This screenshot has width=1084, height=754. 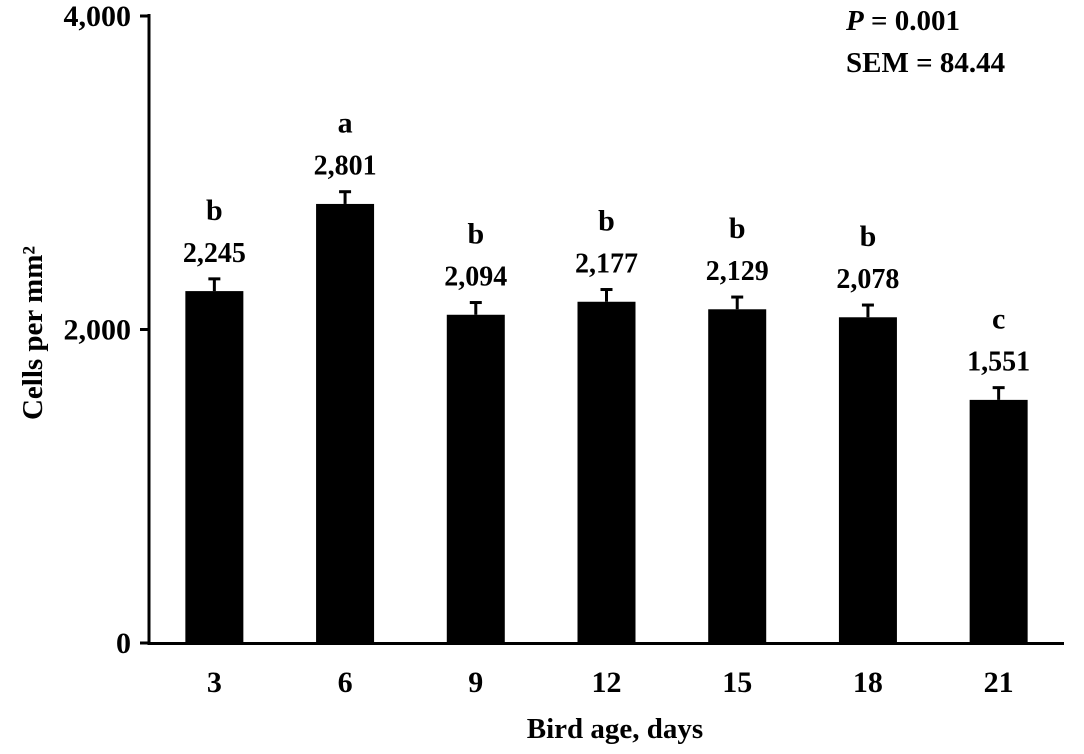 I want to click on y-ticks-layer: 0 2,000 4,000, so click(x=106, y=330).